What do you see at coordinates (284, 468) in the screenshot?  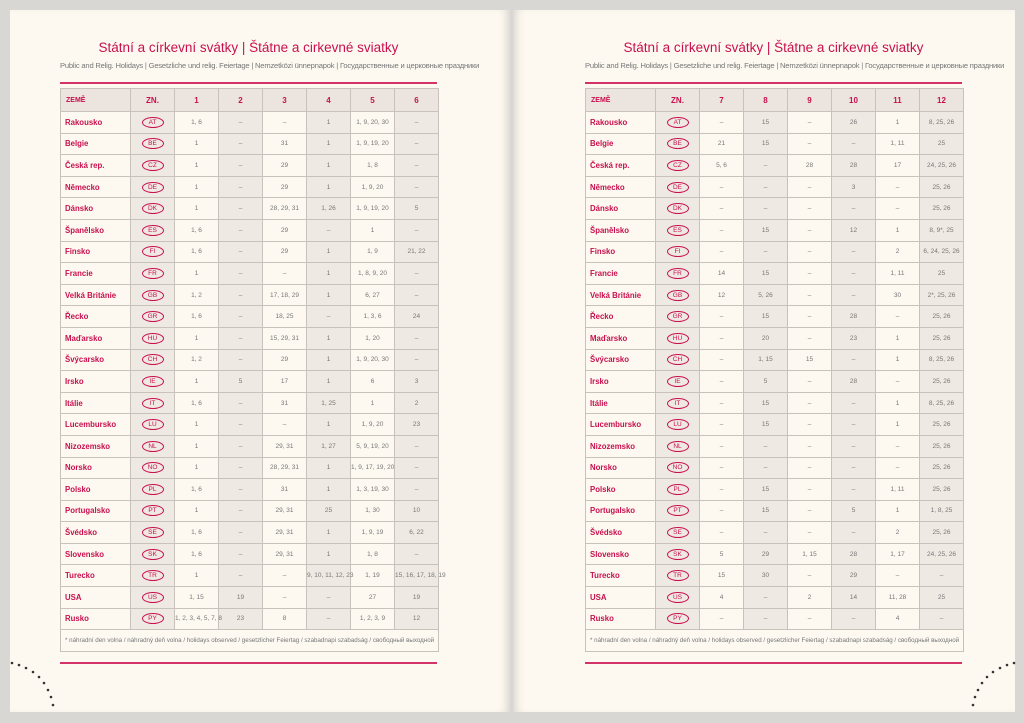 I see `holiday-cell: 28, 29, 31` at bounding box center [284, 468].